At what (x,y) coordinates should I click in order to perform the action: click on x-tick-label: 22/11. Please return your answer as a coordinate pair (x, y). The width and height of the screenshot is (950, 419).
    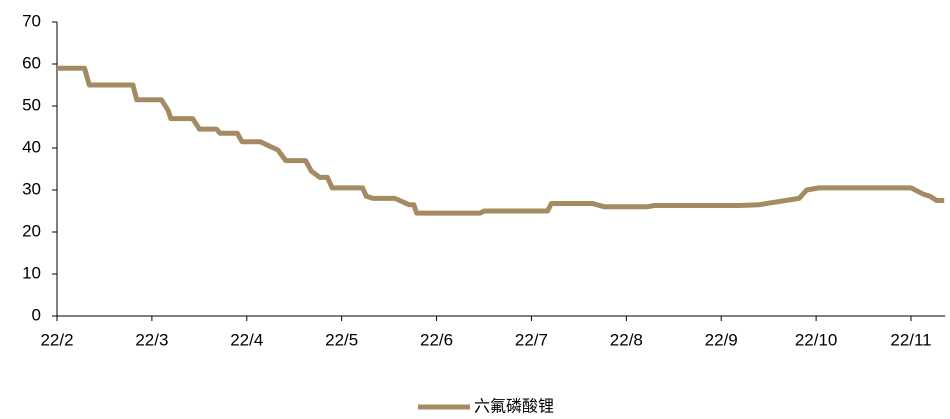
    Looking at the image, I should click on (910, 339).